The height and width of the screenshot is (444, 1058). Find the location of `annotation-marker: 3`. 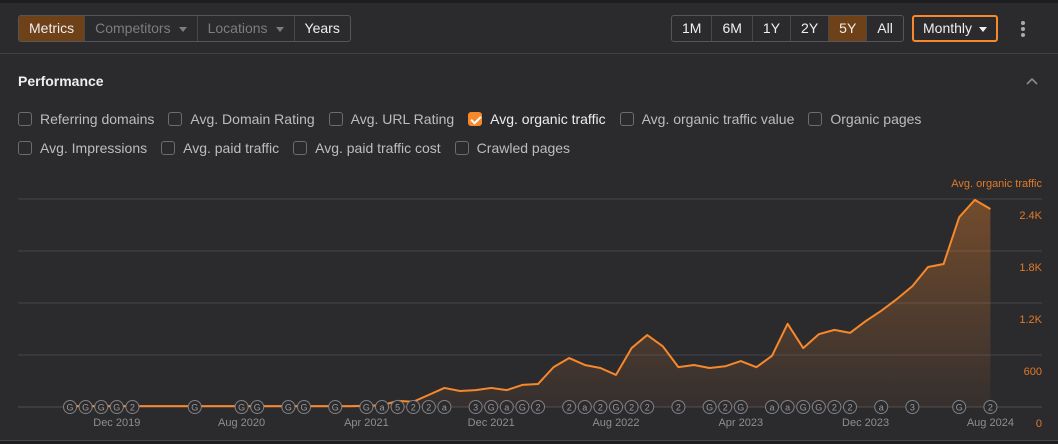

annotation-marker: 3 is located at coordinates (912, 407).